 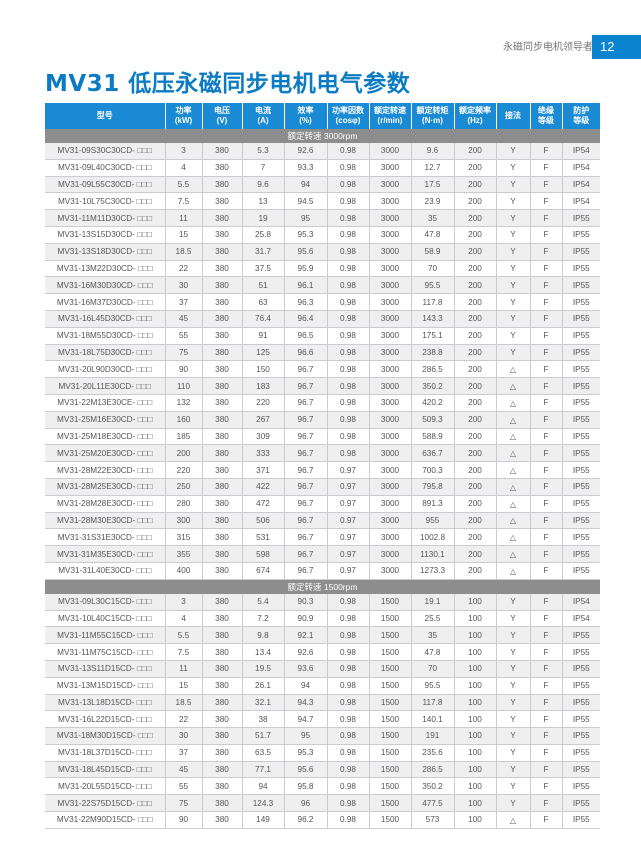 What do you see at coordinates (432, 420) in the screenshot?
I see `table-cell: 509.3` at bounding box center [432, 420].